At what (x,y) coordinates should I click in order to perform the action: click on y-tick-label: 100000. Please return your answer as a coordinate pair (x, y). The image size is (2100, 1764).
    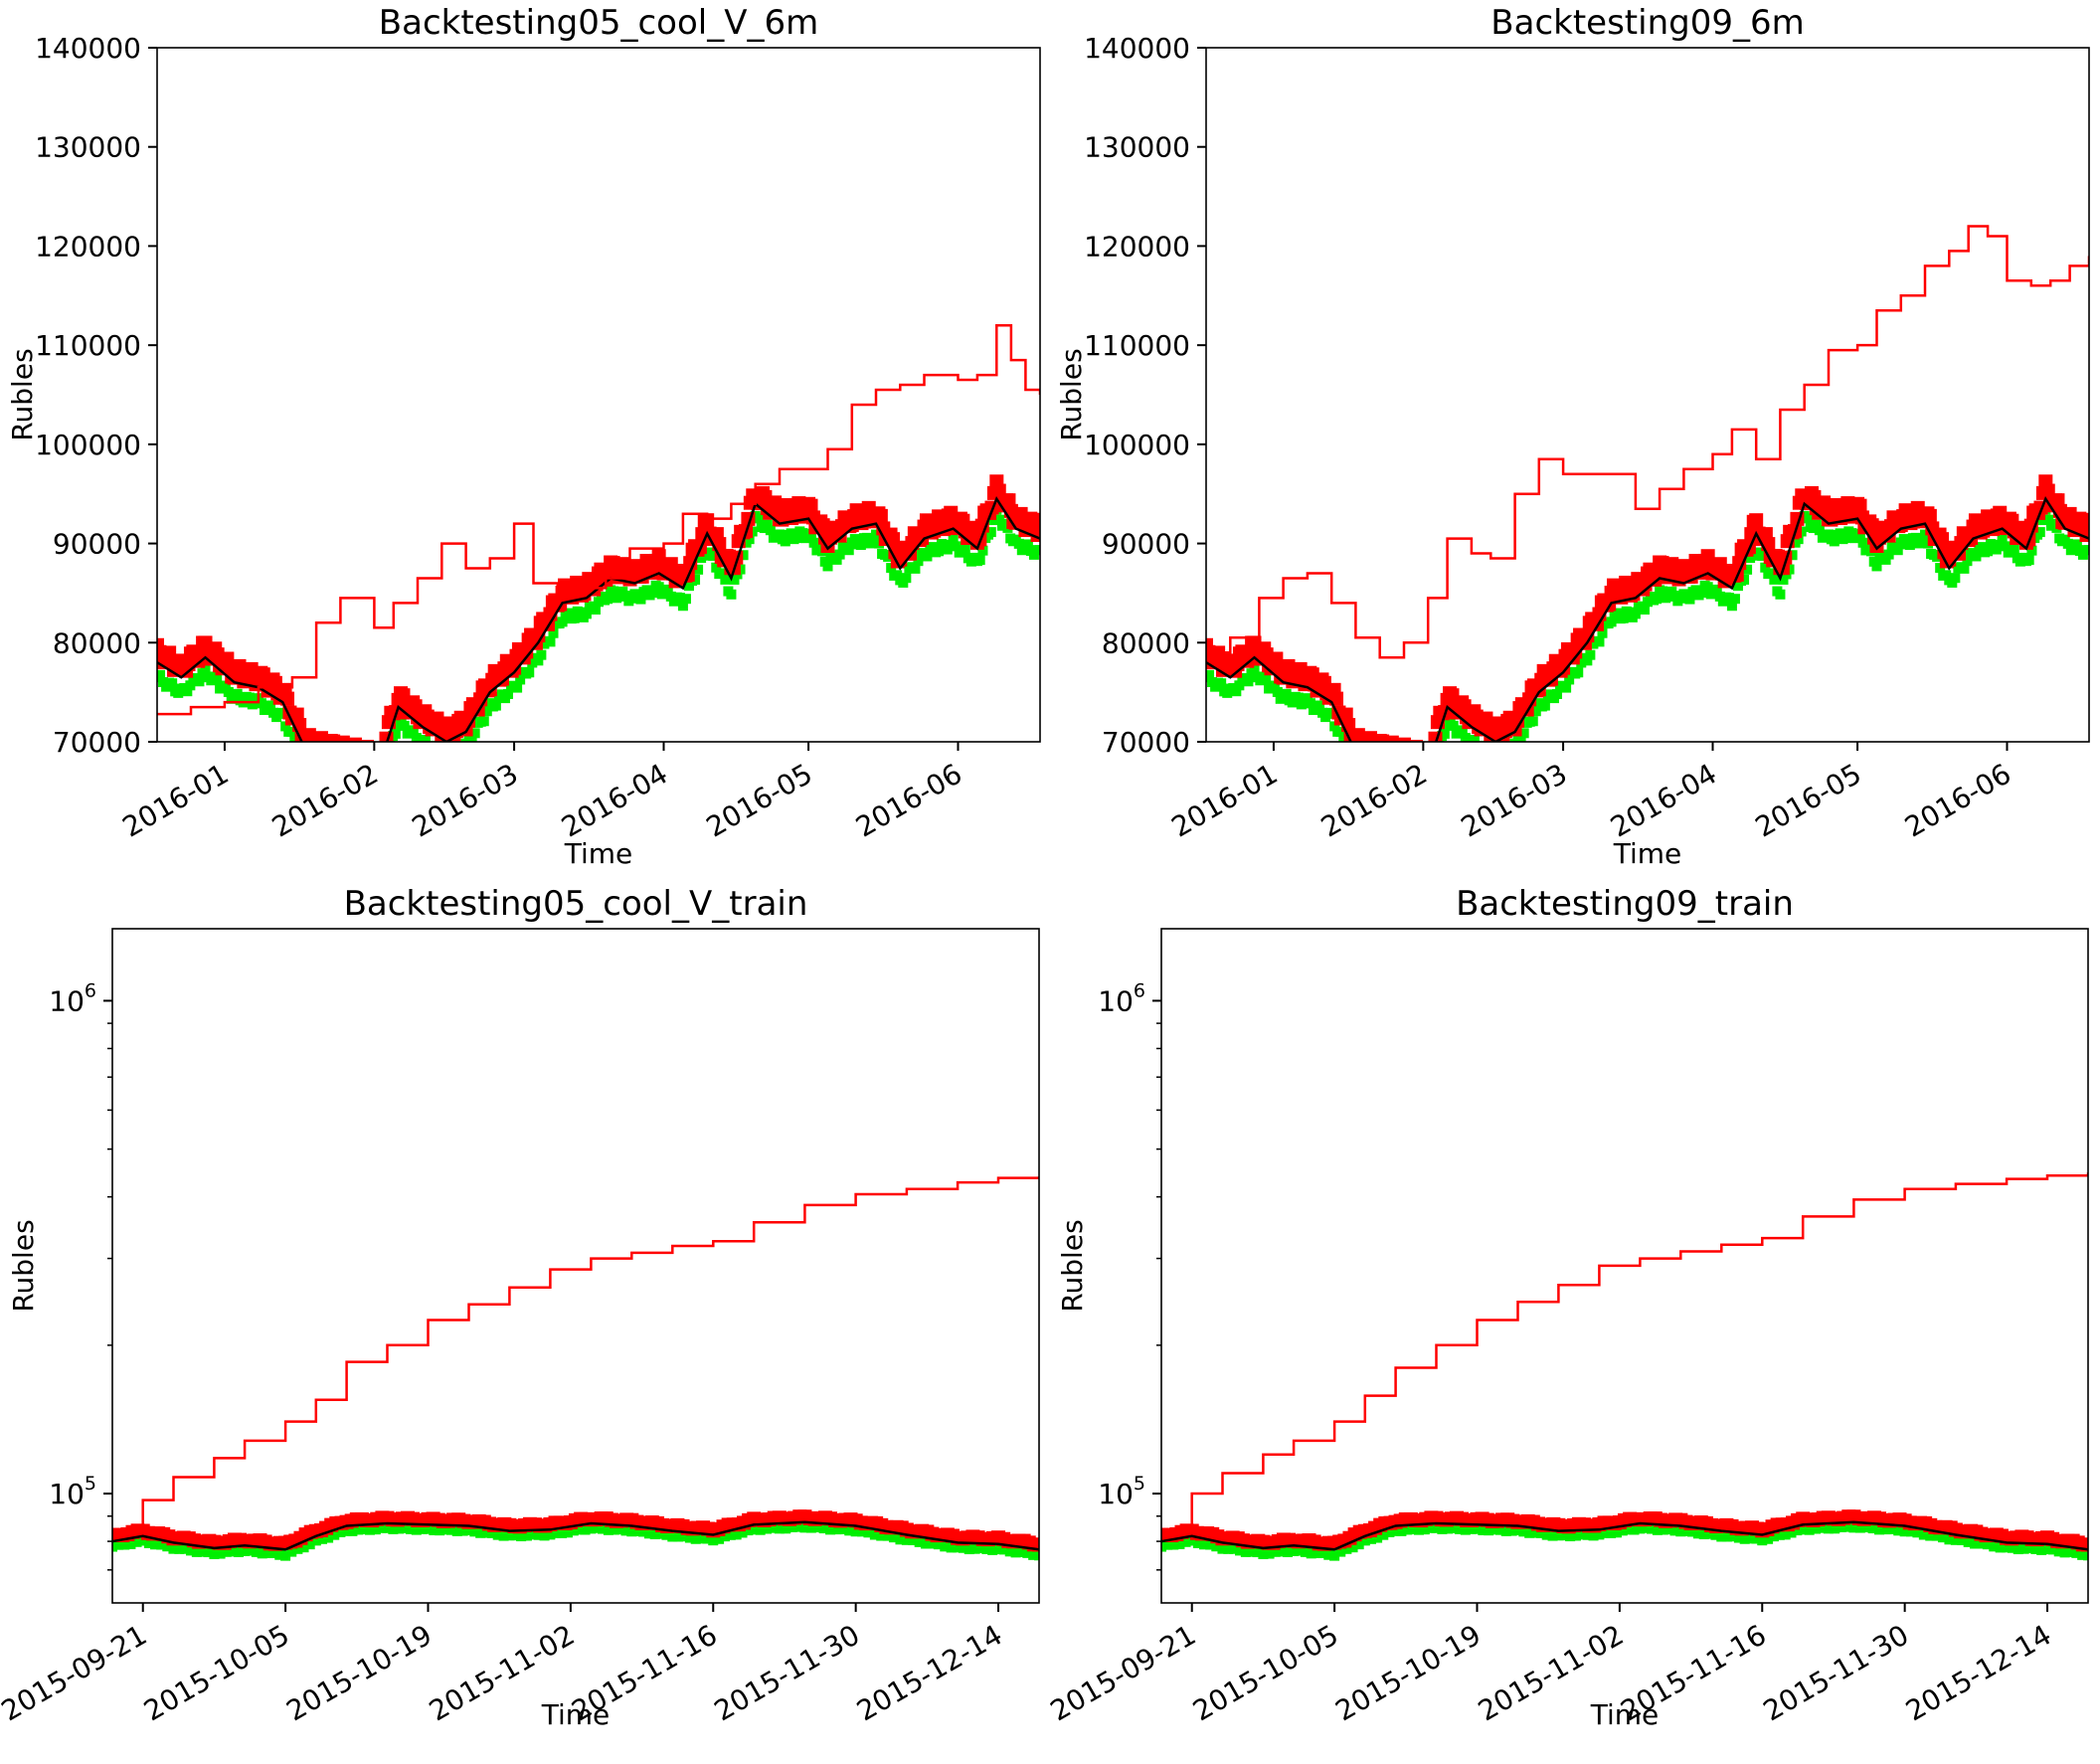
    Looking at the image, I should click on (1137, 445).